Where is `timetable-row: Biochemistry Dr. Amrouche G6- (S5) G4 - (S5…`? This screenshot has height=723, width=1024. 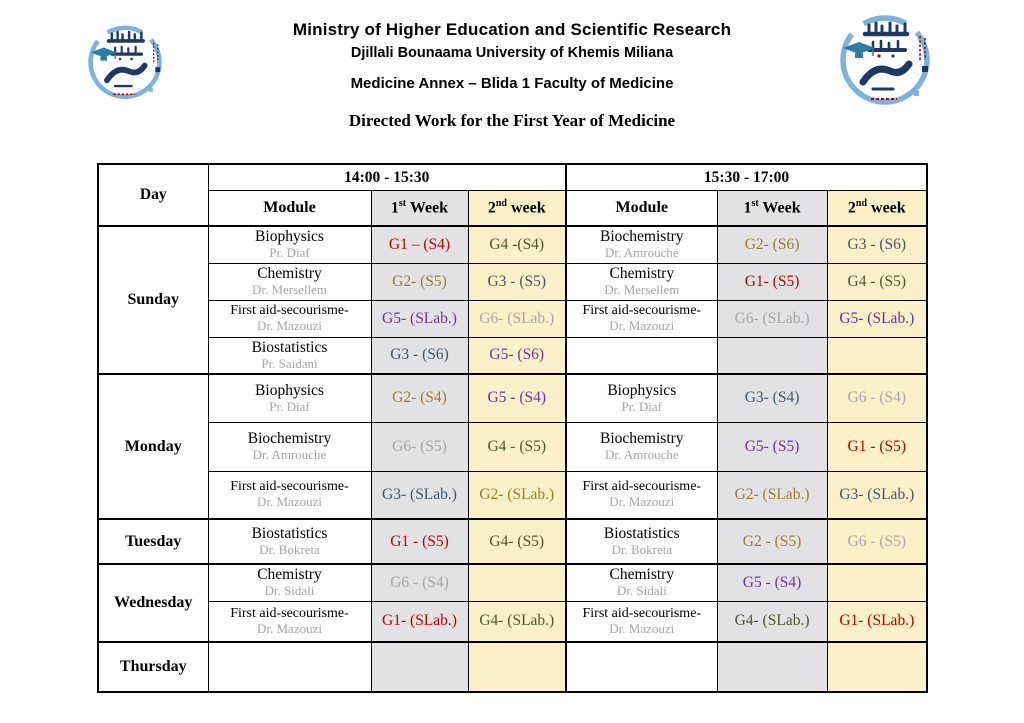 timetable-row: Biochemistry Dr. Amrouche G6- (S5) G4 - (S5… is located at coordinates (513, 446).